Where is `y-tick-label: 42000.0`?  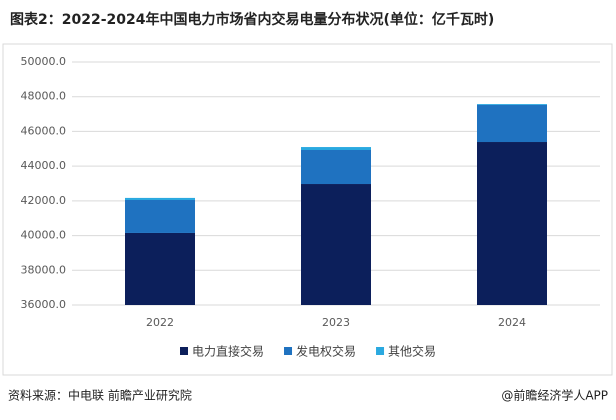
y-tick-label: 42000.0 is located at coordinates (44, 200).